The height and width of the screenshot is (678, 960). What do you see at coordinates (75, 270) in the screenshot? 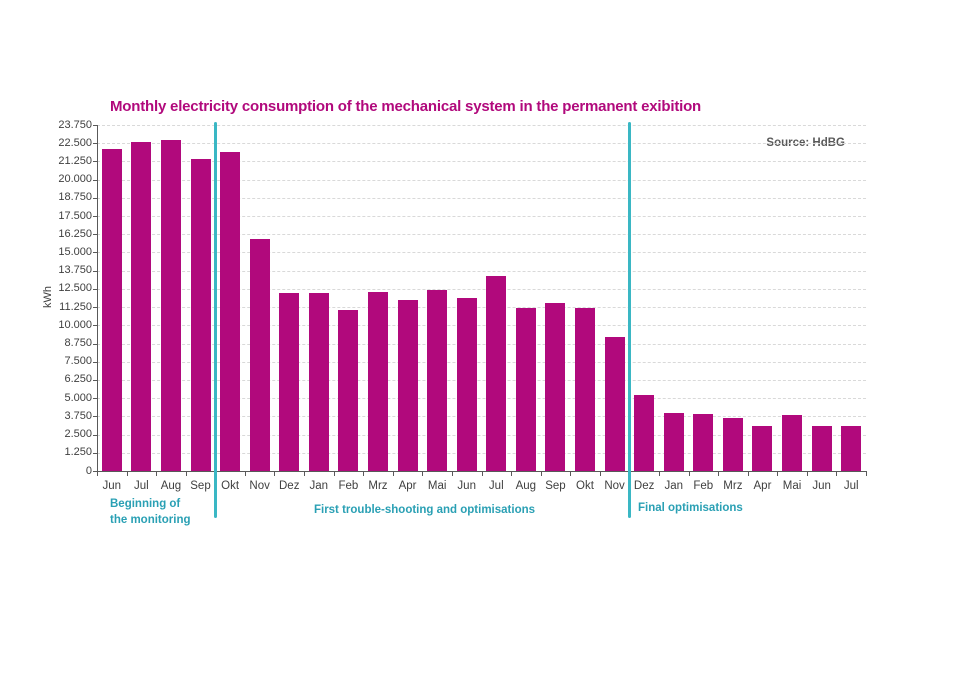
I see `y-tick-label: 13.750` at bounding box center [75, 270].